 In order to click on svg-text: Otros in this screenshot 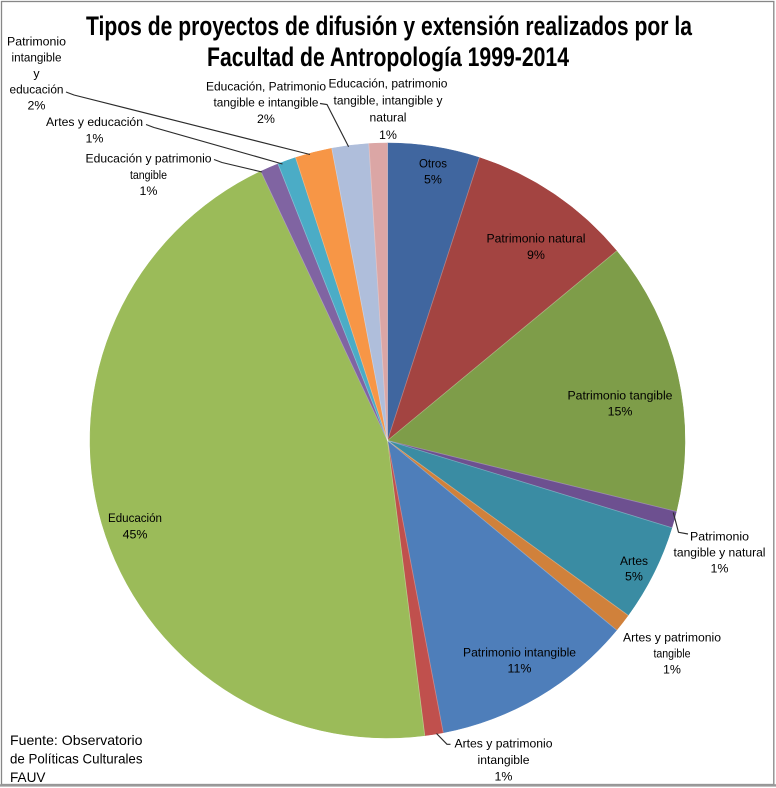, I will do `click(433, 164)`.